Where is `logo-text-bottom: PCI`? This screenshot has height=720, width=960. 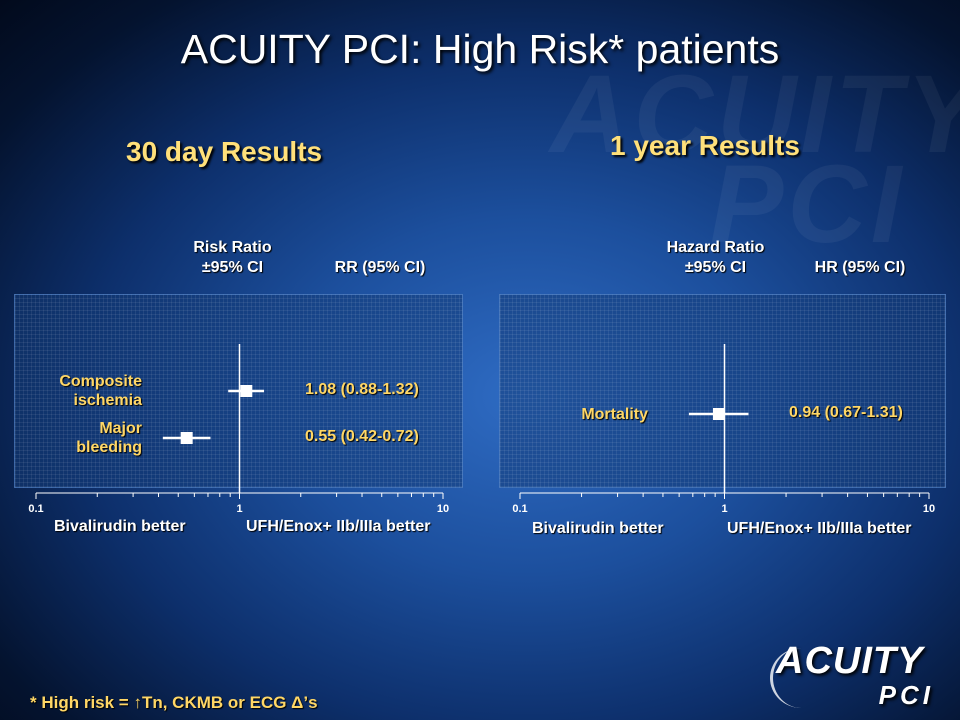 logo-text-bottom: PCI is located at coordinates (906, 695).